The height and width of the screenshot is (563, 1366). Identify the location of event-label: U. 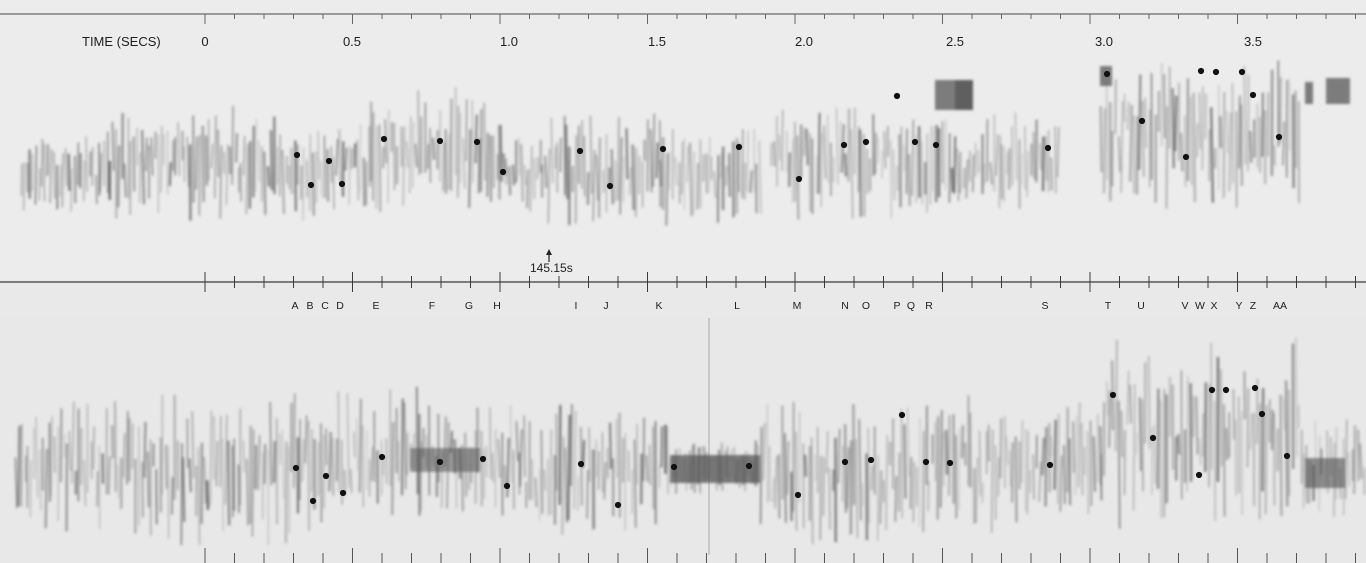
(1141, 306).